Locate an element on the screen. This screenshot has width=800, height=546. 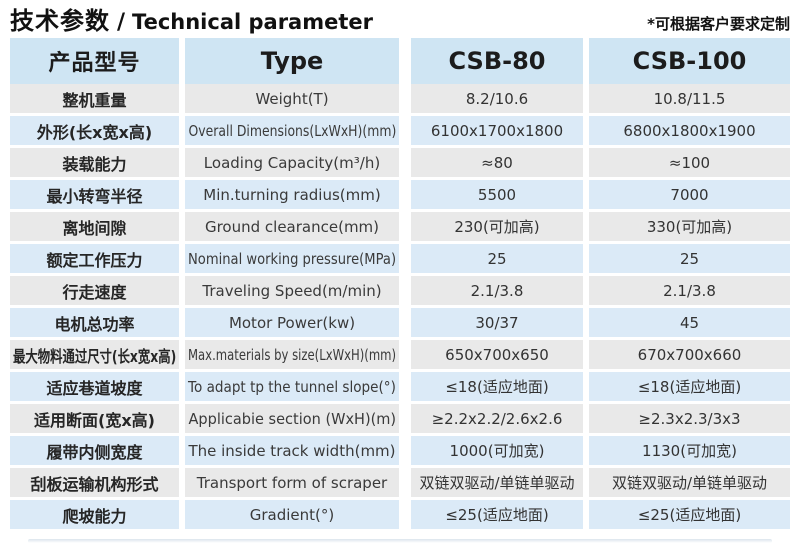
param-label-en-cell: Loading Capacity(m³/h) is located at coordinates (292, 162).